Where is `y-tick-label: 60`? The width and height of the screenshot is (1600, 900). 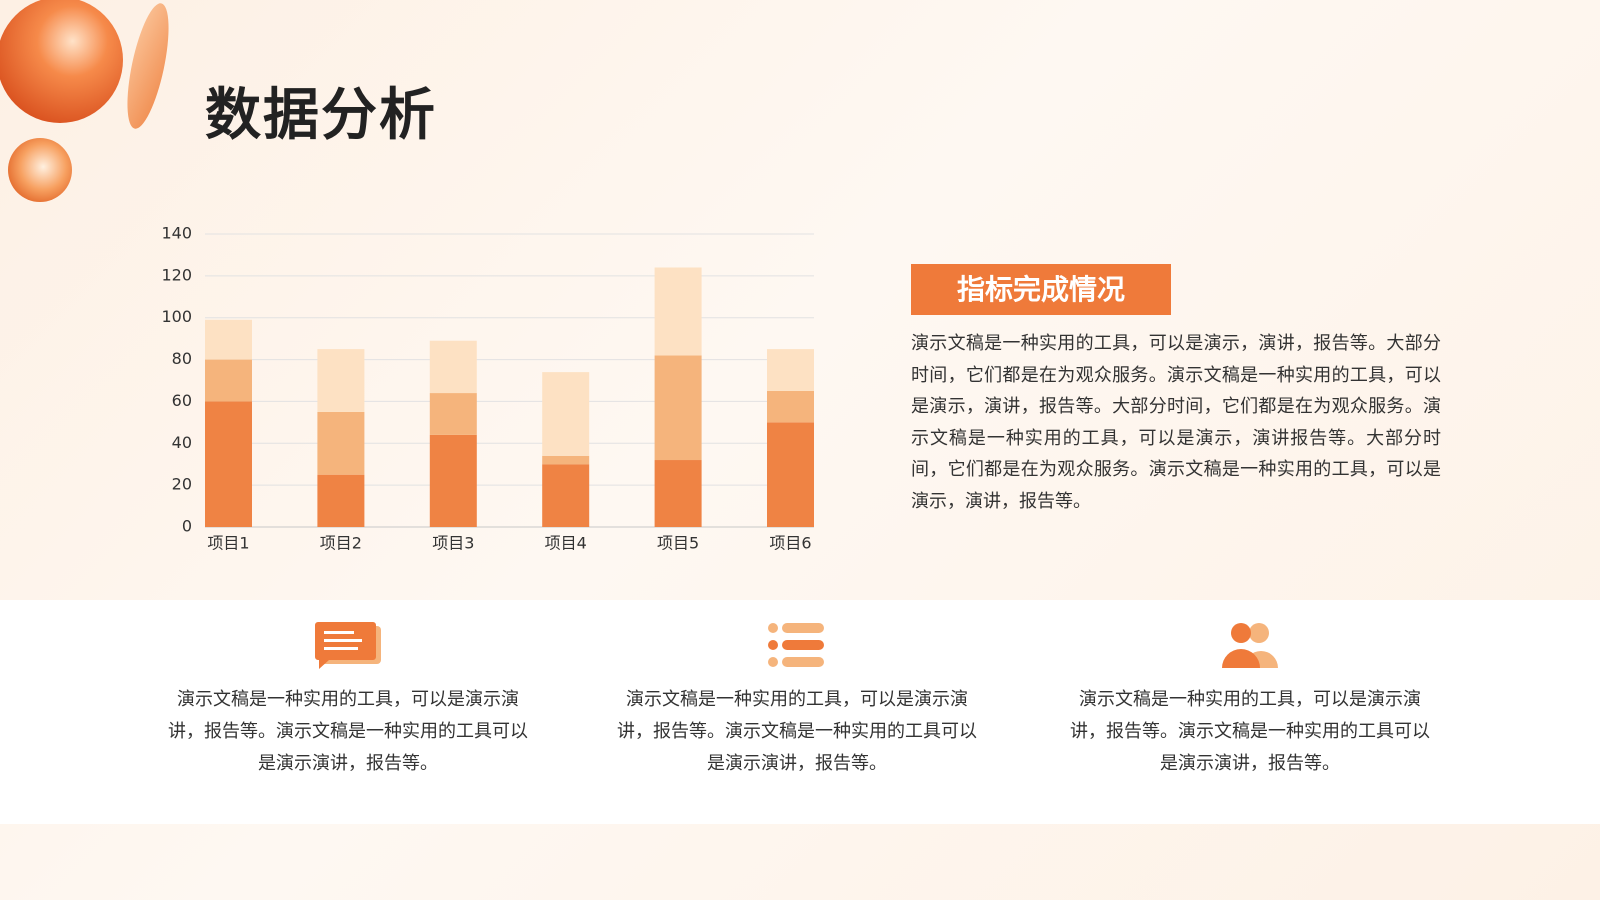 y-tick-label: 60 is located at coordinates (182, 400).